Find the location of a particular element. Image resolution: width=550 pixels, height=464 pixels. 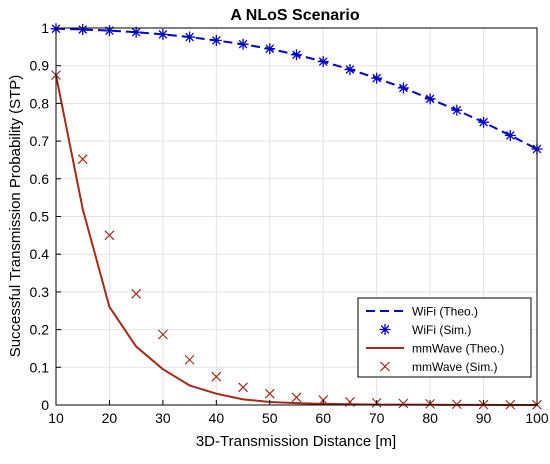

x-tick-label: 60 is located at coordinates (323, 418).